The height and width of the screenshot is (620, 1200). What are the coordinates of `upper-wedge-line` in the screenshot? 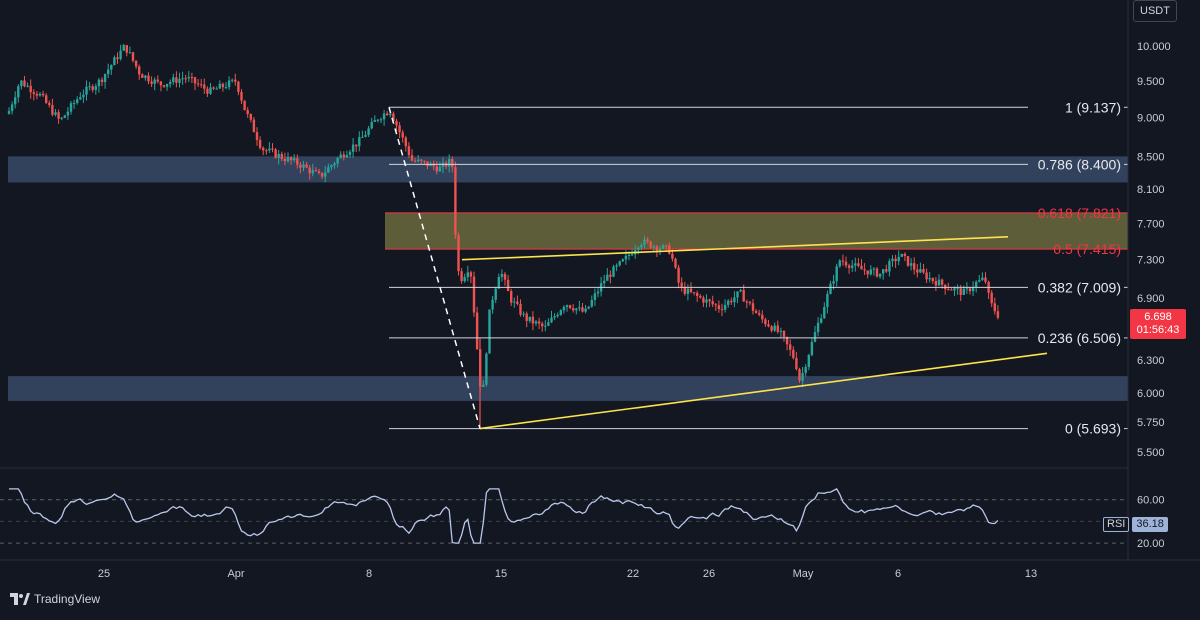 It's located at (735, 248).